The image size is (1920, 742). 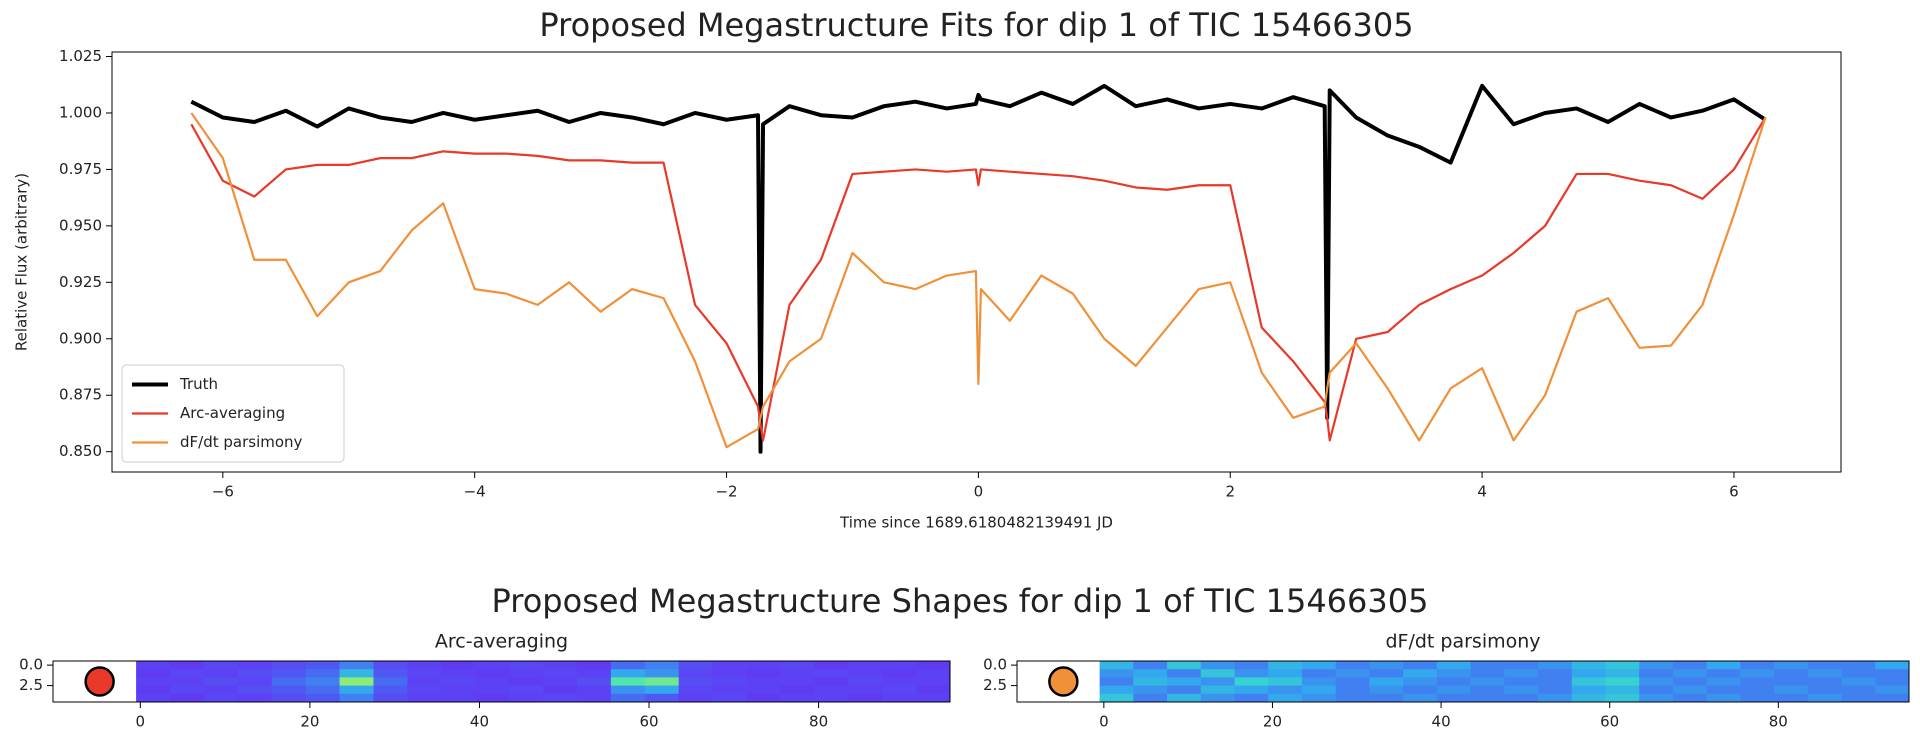 I want to click on plot-frame, so click(x=501, y=681).